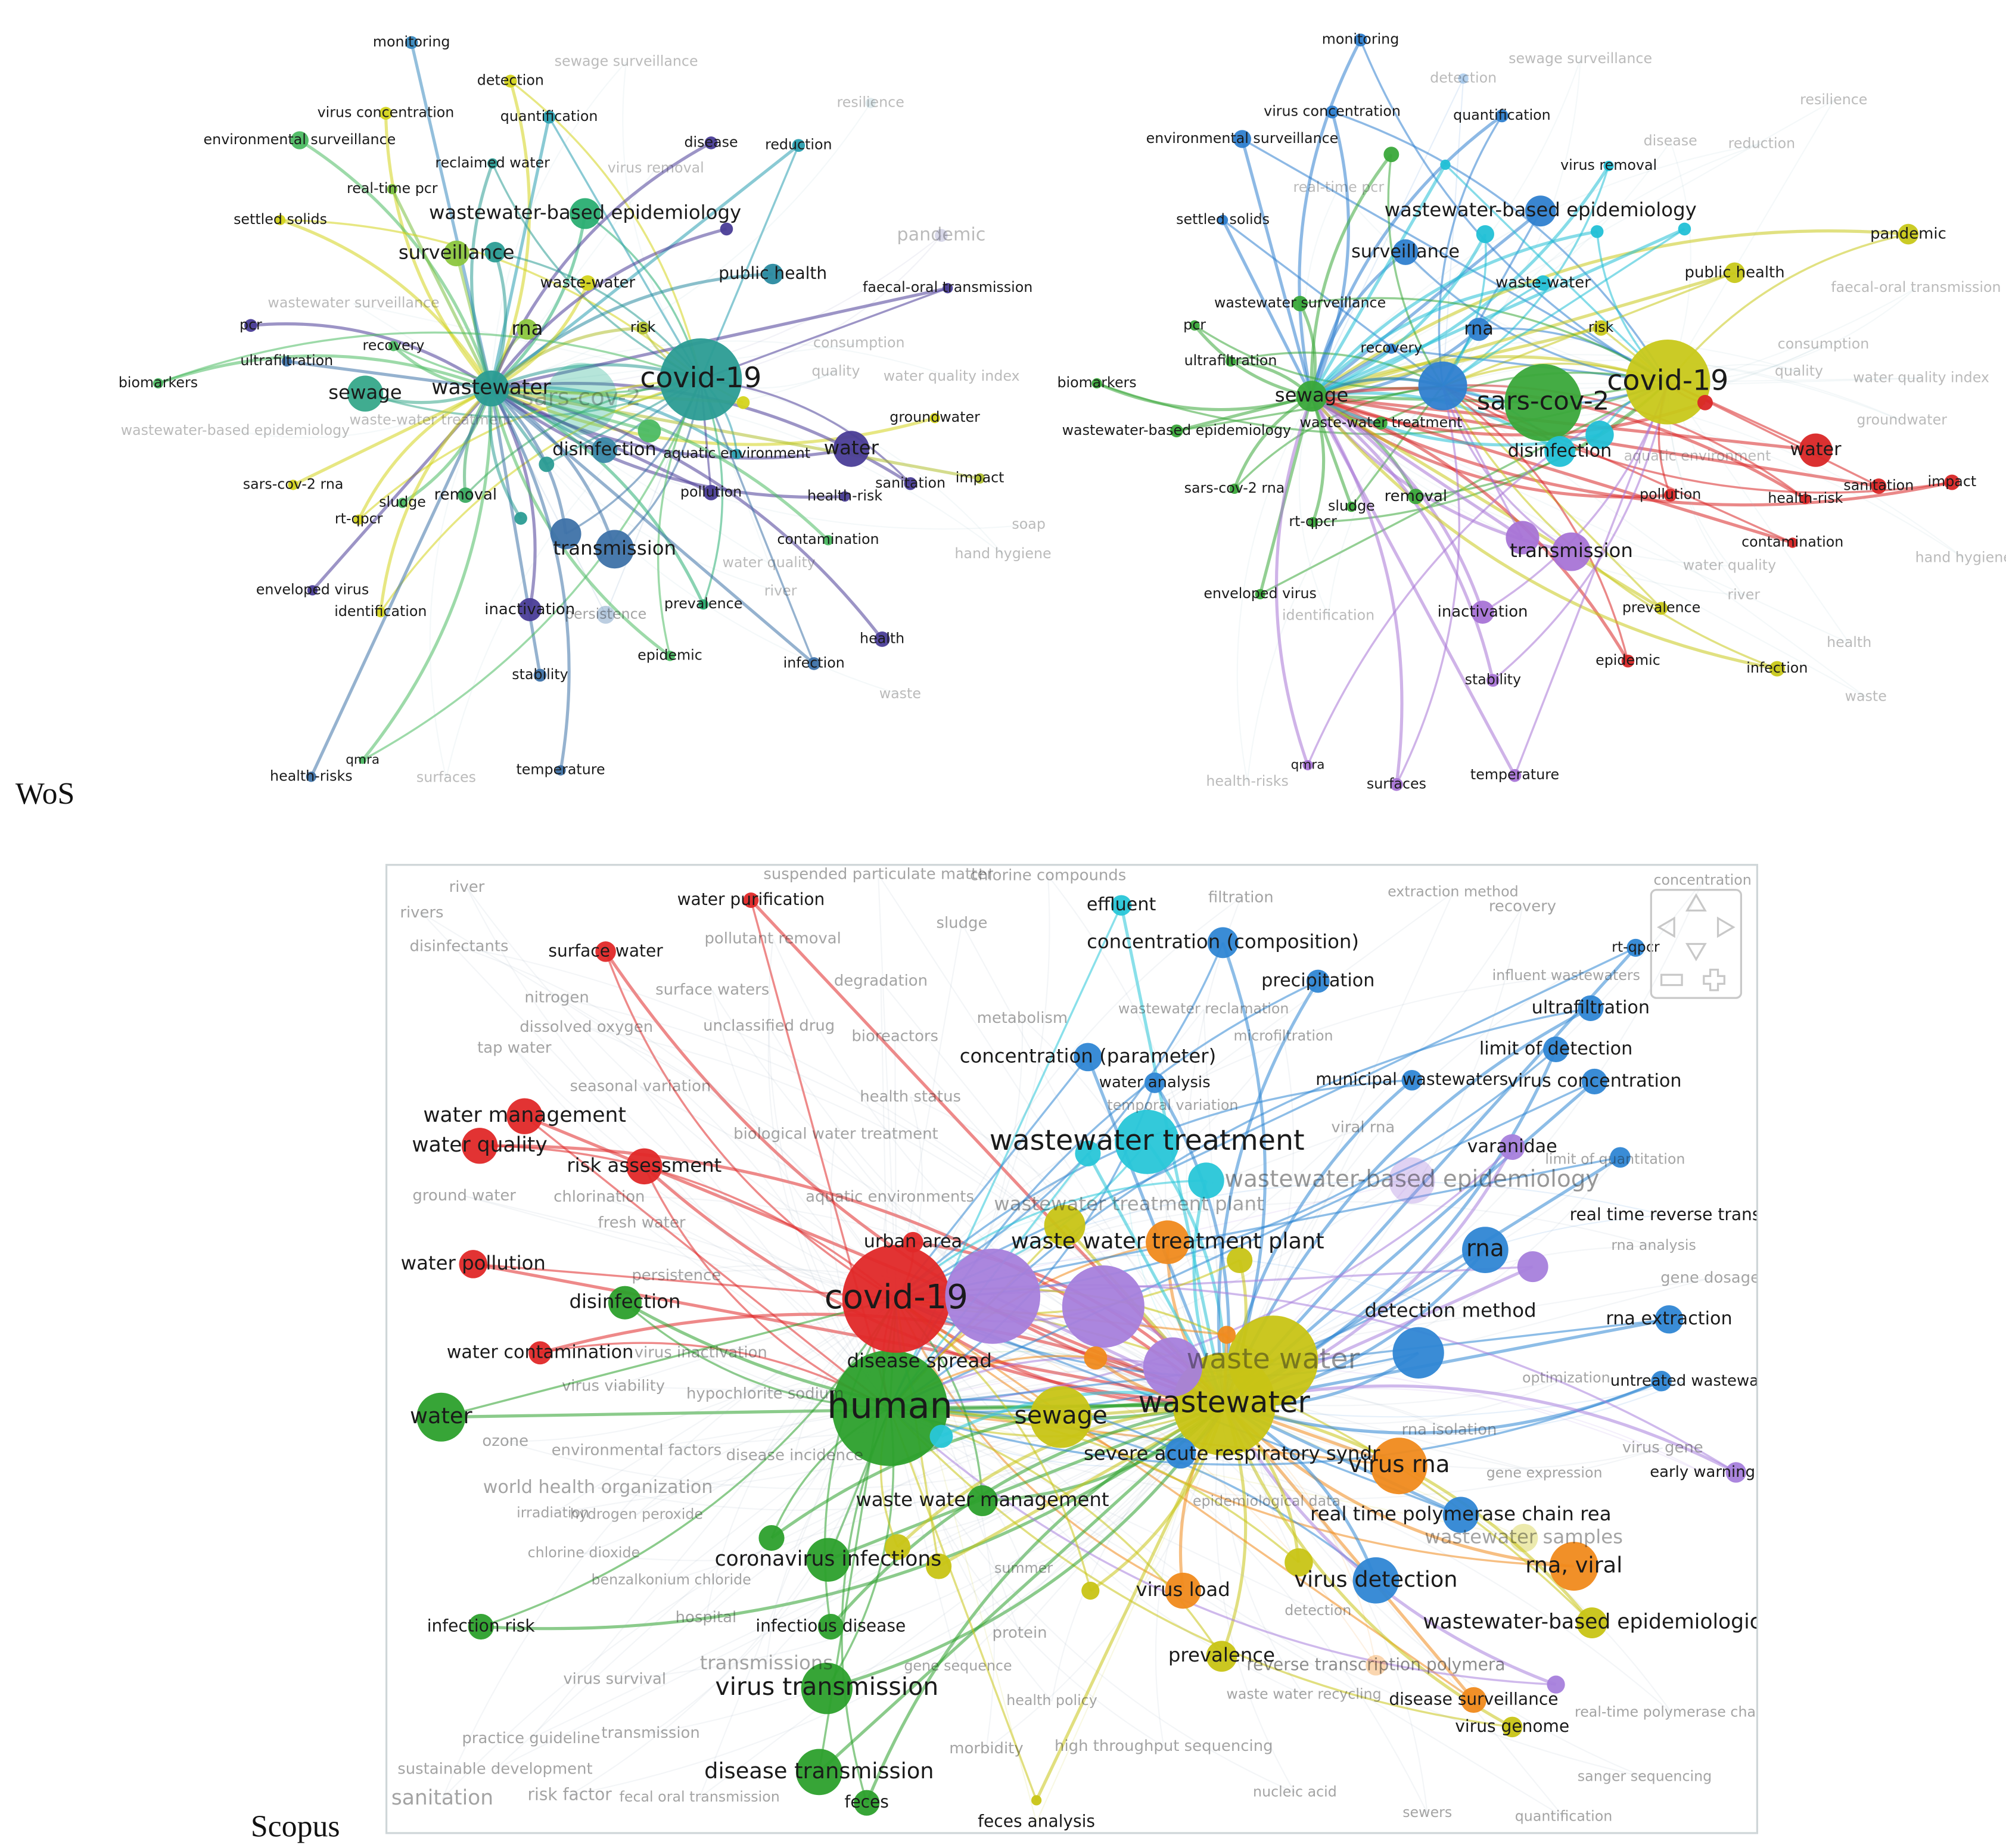 The image size is (2006, 1848). What do you see at coordinates (311, 775) in the screenshot?
I see `node-label: health-risks` at bounding box center [311, 775].